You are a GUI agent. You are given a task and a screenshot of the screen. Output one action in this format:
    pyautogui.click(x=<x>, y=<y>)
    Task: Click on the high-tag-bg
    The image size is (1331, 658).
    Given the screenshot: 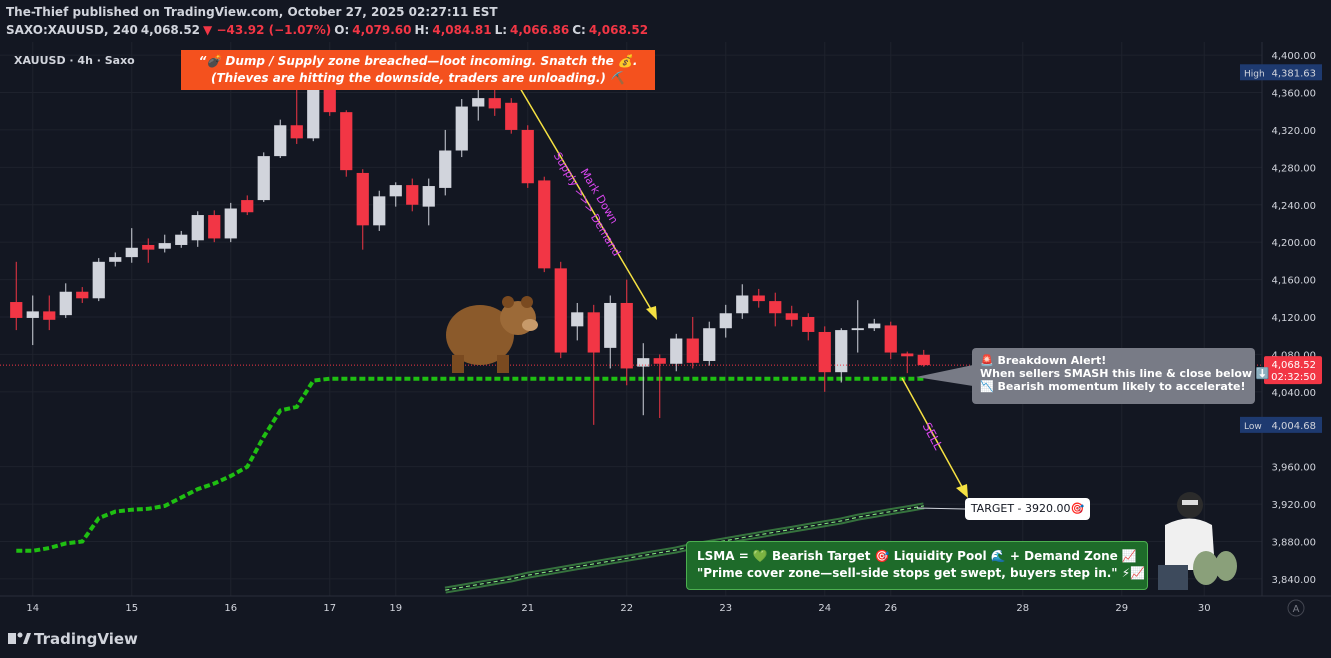 What is the action you would take?
    pyautogui.click(x=1281, y=72)
    